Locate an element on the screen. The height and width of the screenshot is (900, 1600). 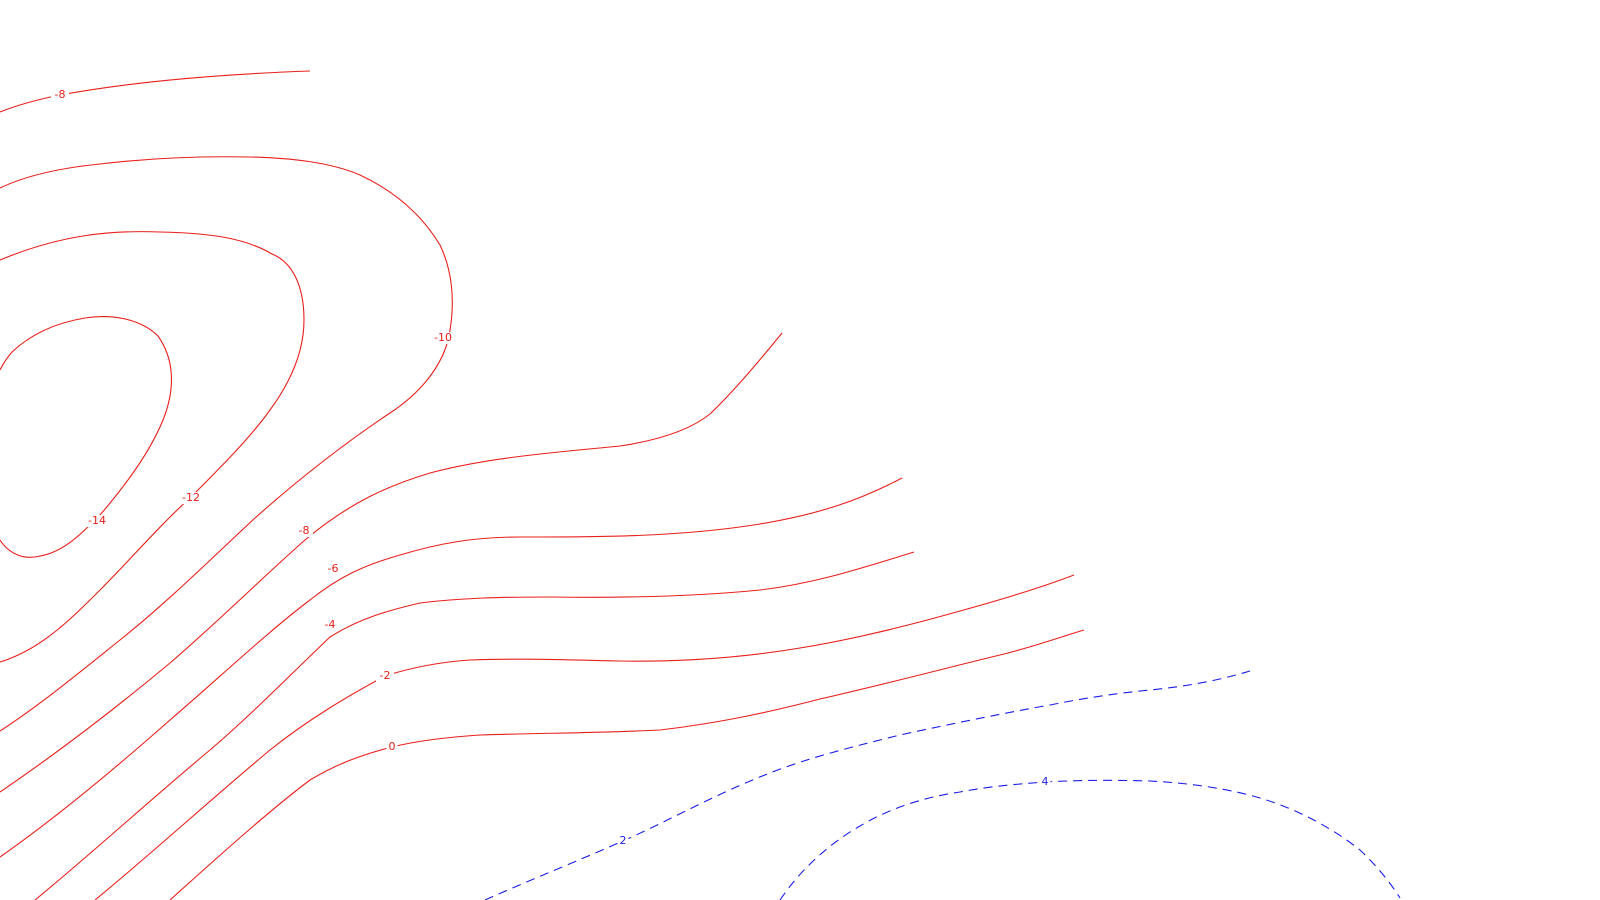
contour-label: -4 is located at coordinates (330, 624).